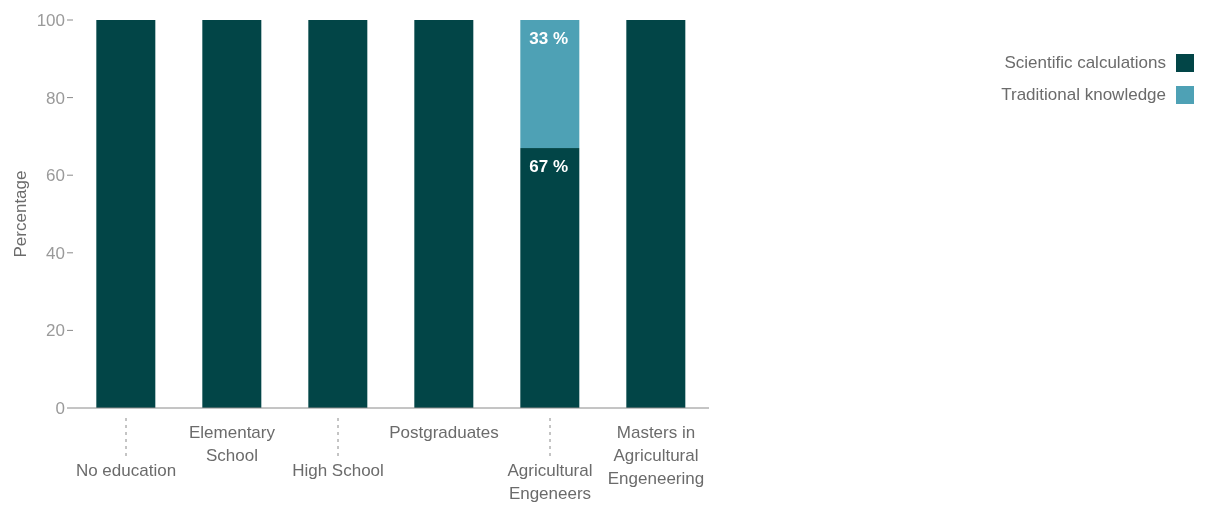  What do you see at coordinates (550, 482) in the screenshot?
I see `x-tick-label: Agricultural Engeneers` at bounding box center [550, 482].